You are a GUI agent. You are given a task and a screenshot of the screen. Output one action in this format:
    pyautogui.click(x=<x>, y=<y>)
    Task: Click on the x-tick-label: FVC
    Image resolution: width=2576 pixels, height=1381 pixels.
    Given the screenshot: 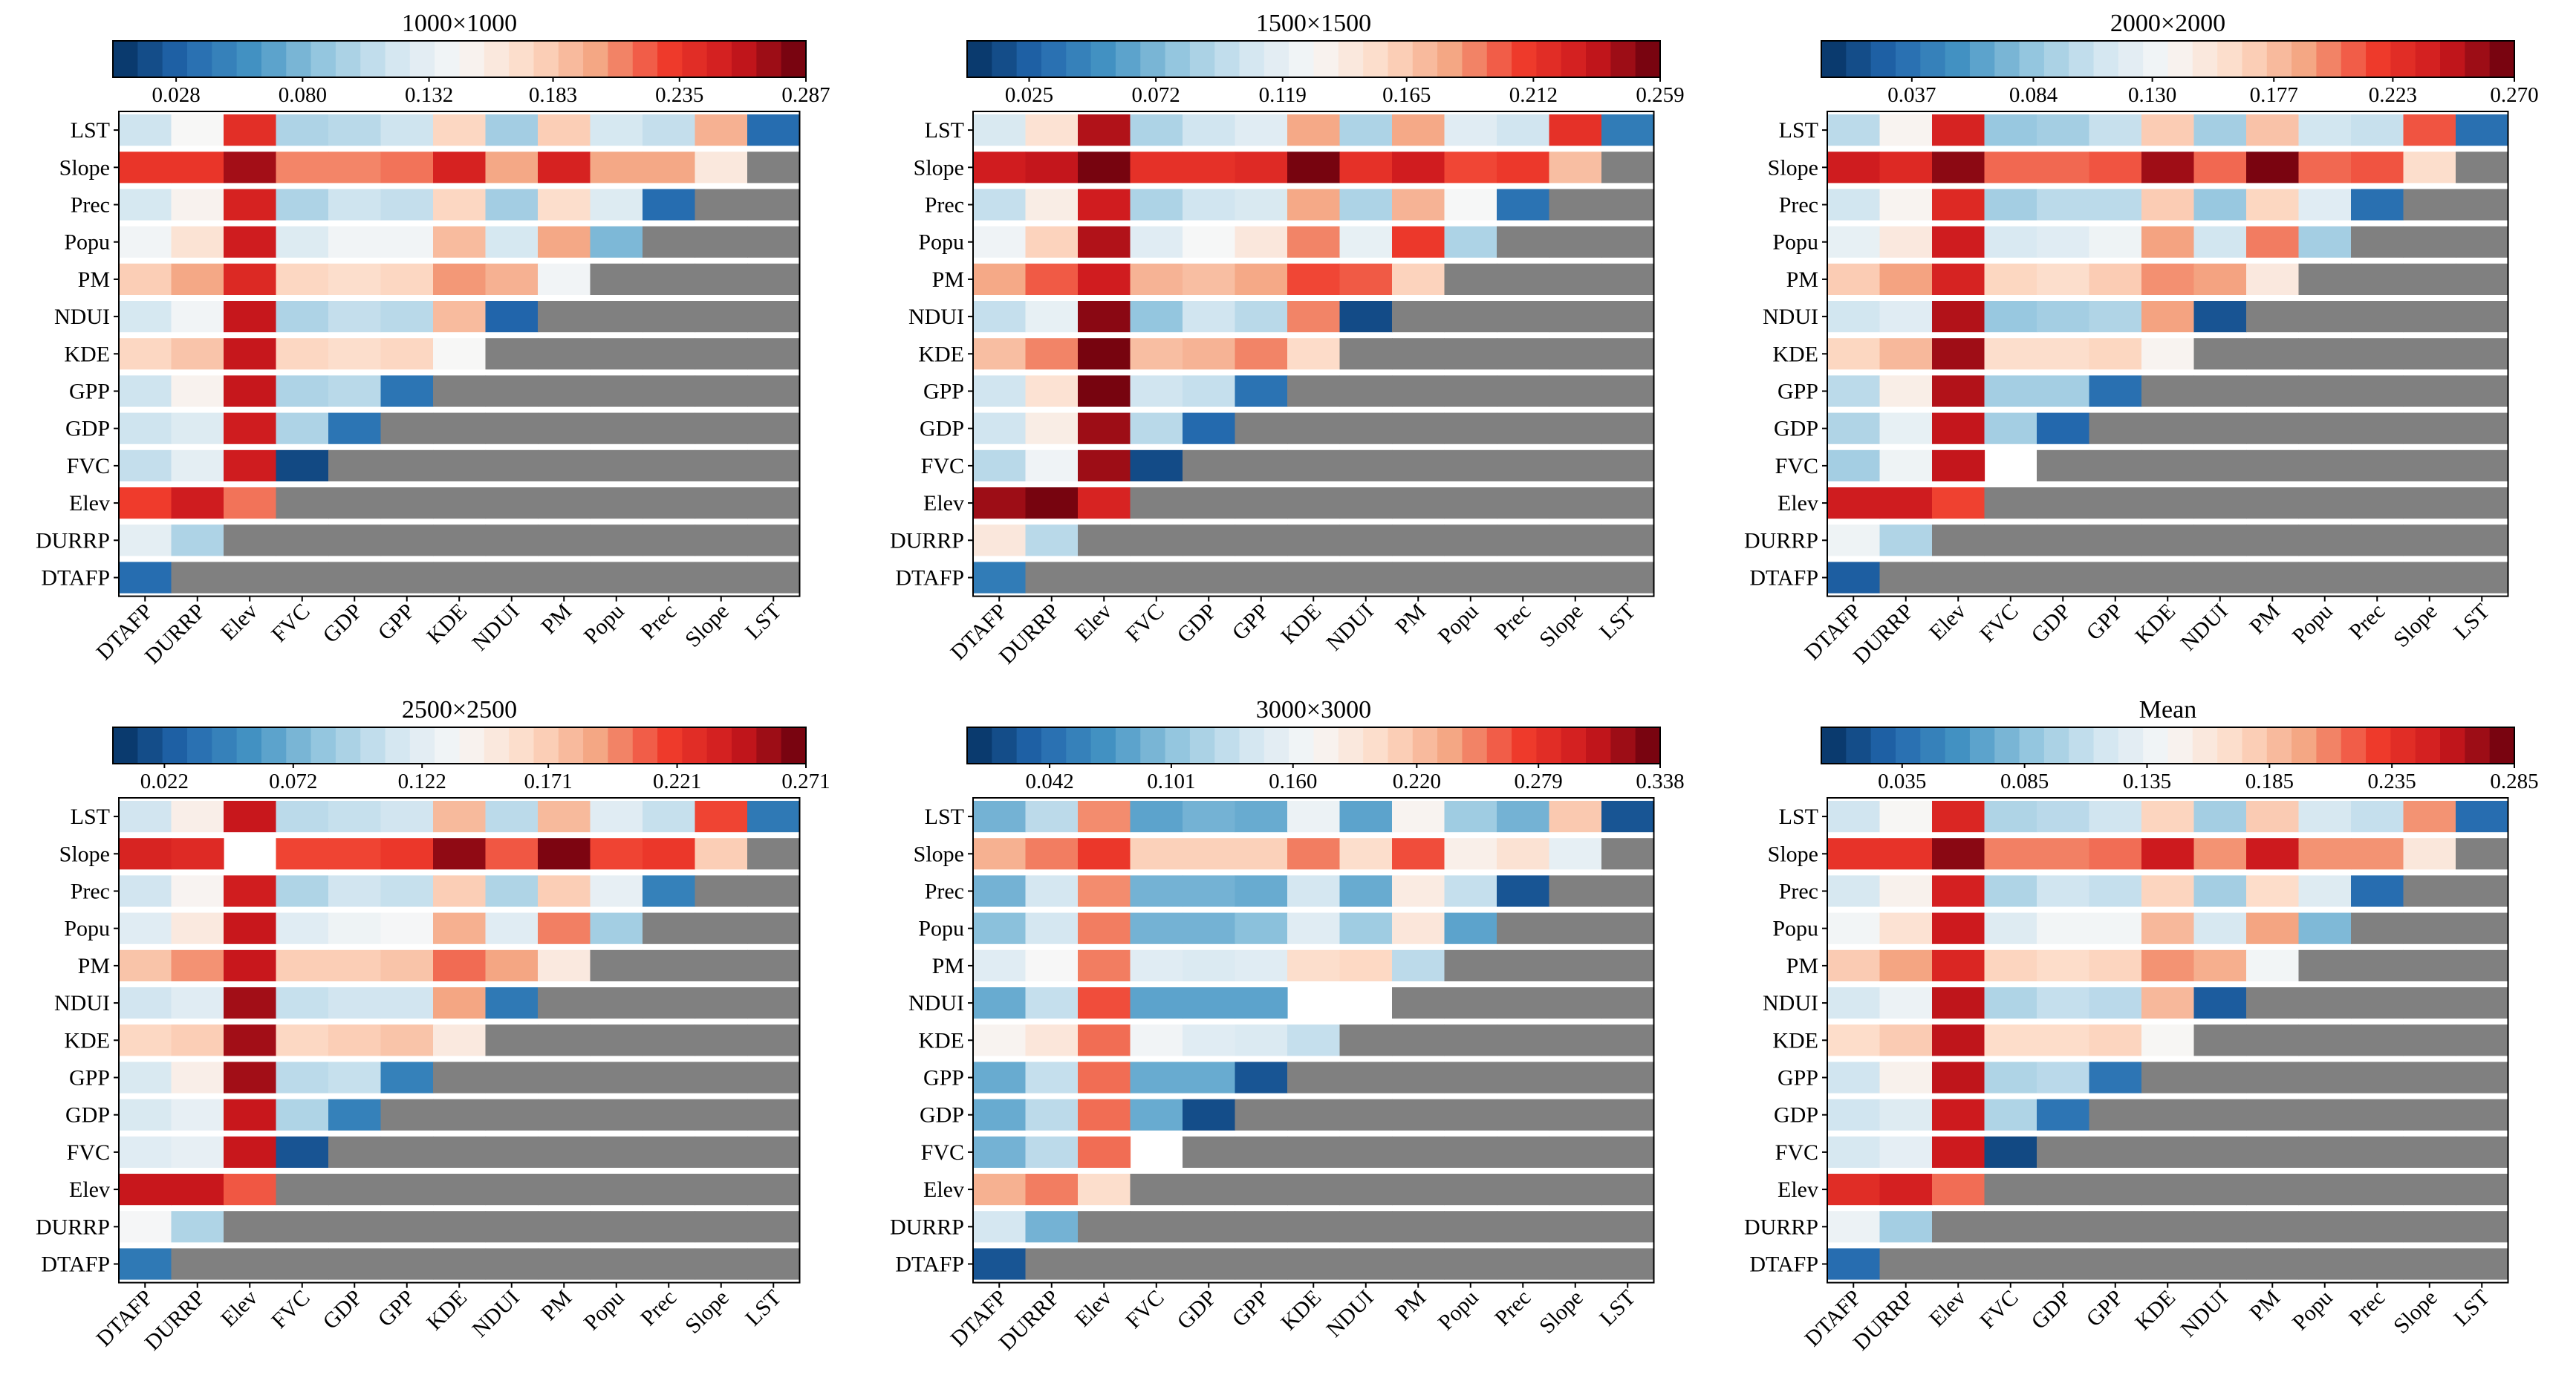 What is the action you would take?
    pyautogui.click(x=291, y=623)
    